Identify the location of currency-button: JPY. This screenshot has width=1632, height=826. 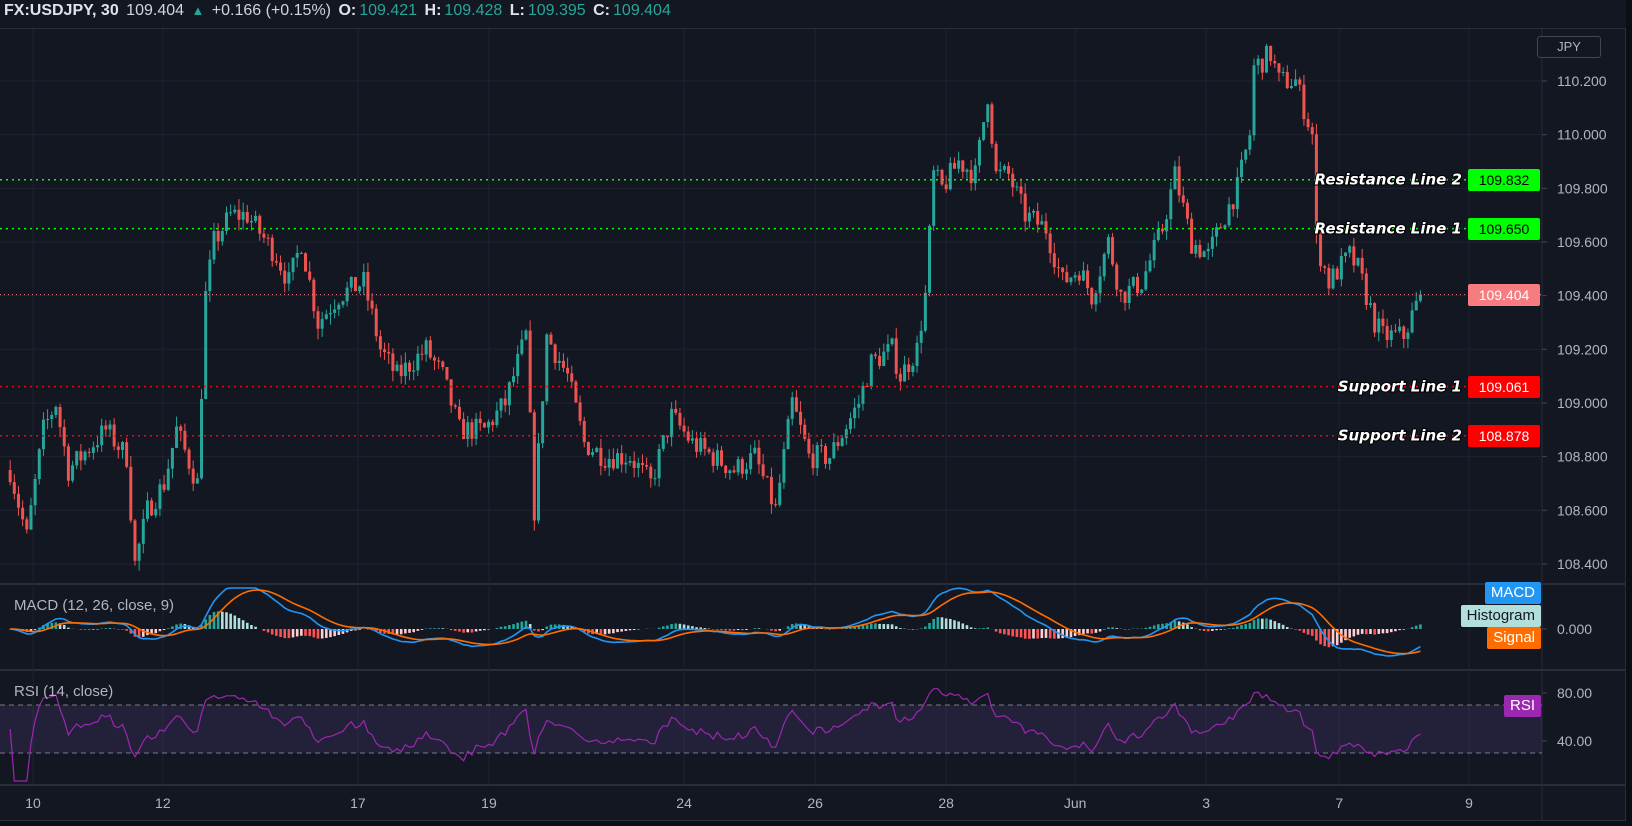
(1569, 47).